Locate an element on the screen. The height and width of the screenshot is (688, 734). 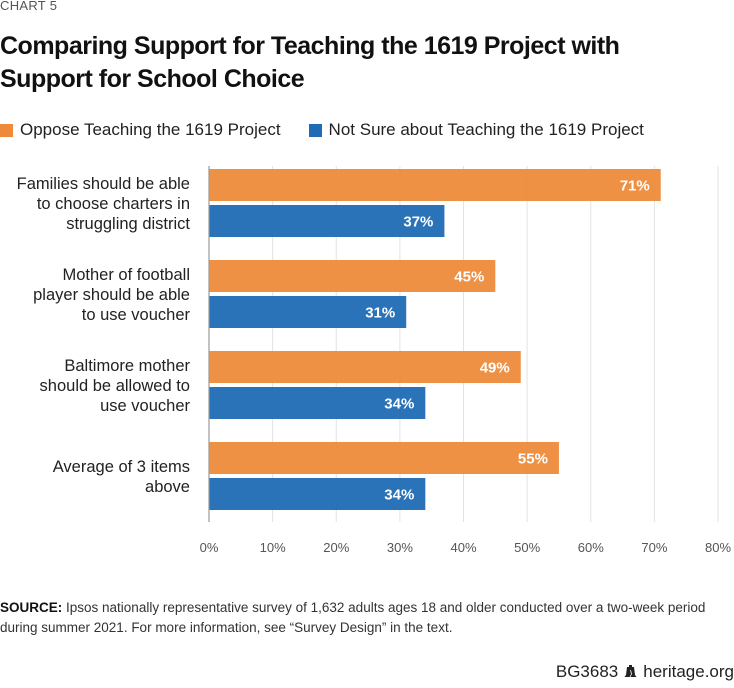
category-label-line: Mother of football is located at coordinates (127, 275).